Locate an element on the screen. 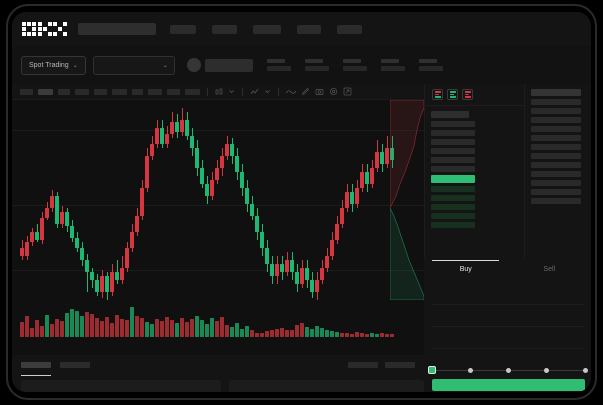  nav-item-2: Trade is located at coordinates (267, 29).